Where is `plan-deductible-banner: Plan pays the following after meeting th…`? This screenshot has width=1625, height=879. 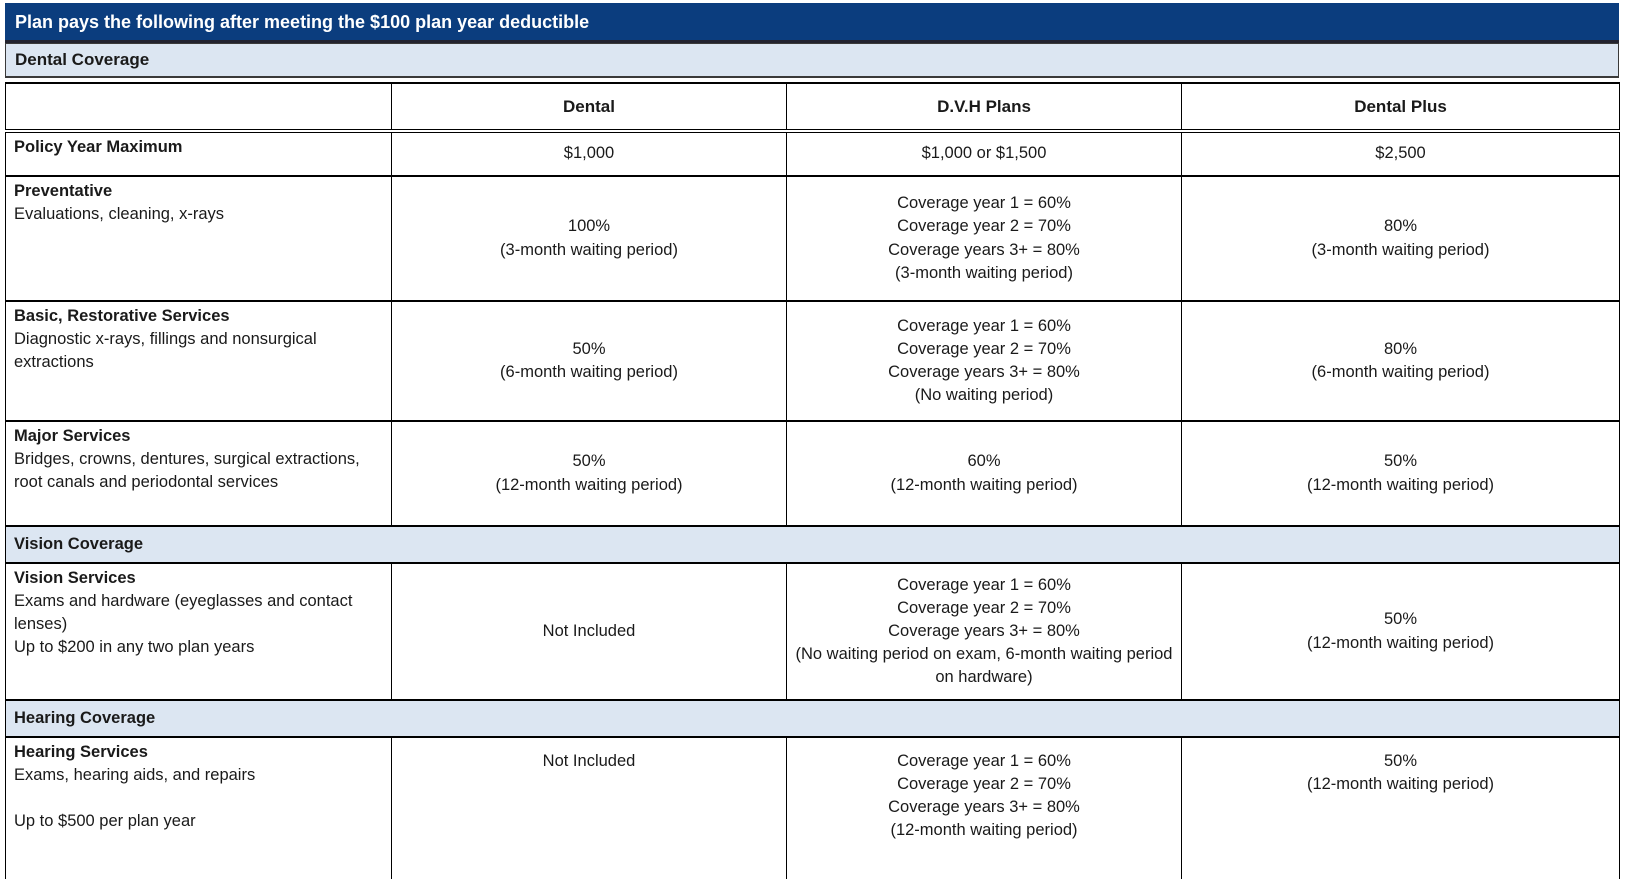
plan-deductible-banner: Plan pays the following after meeting th… is located at coordinates (812, 23).